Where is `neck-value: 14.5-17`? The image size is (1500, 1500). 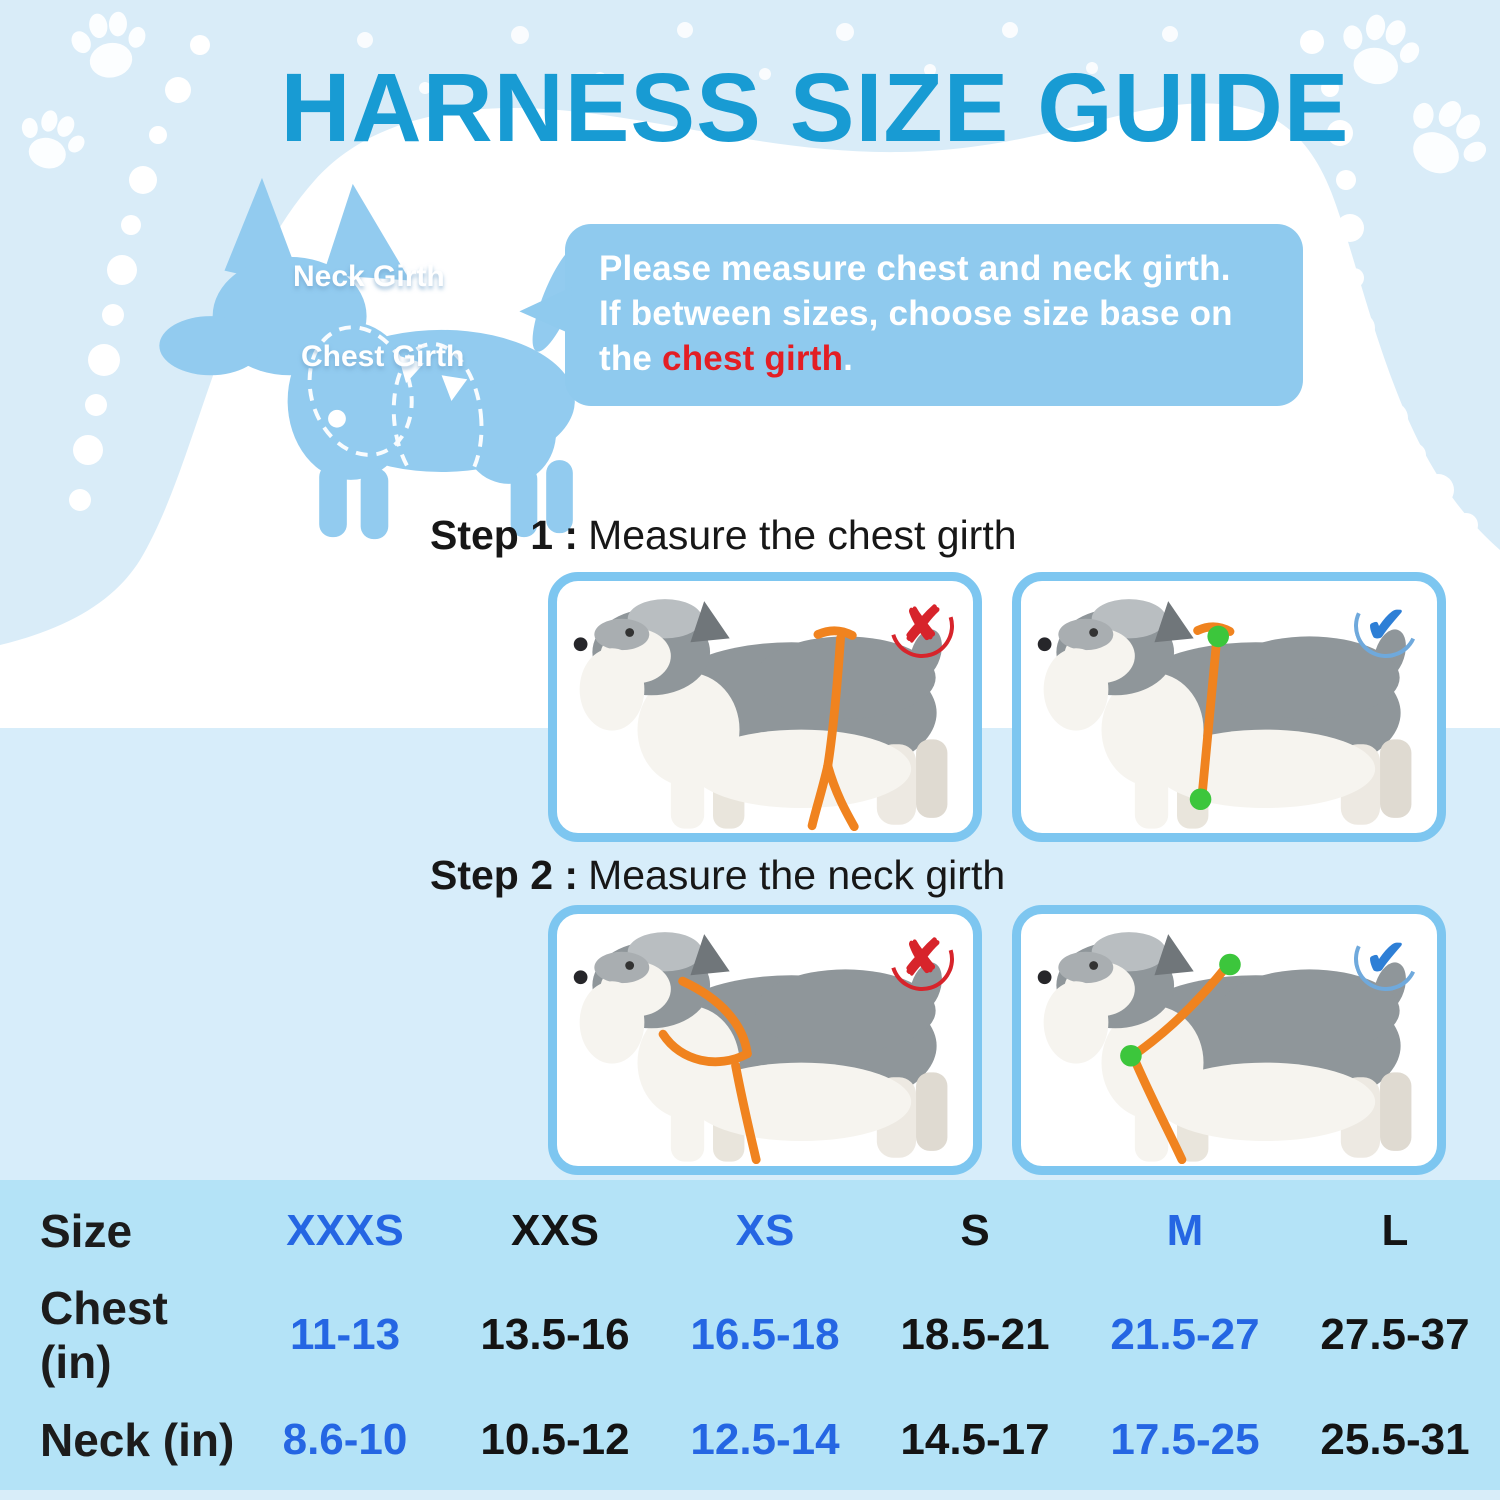
neck-value: 14.5-17 is located at coordinates (975, 1439).